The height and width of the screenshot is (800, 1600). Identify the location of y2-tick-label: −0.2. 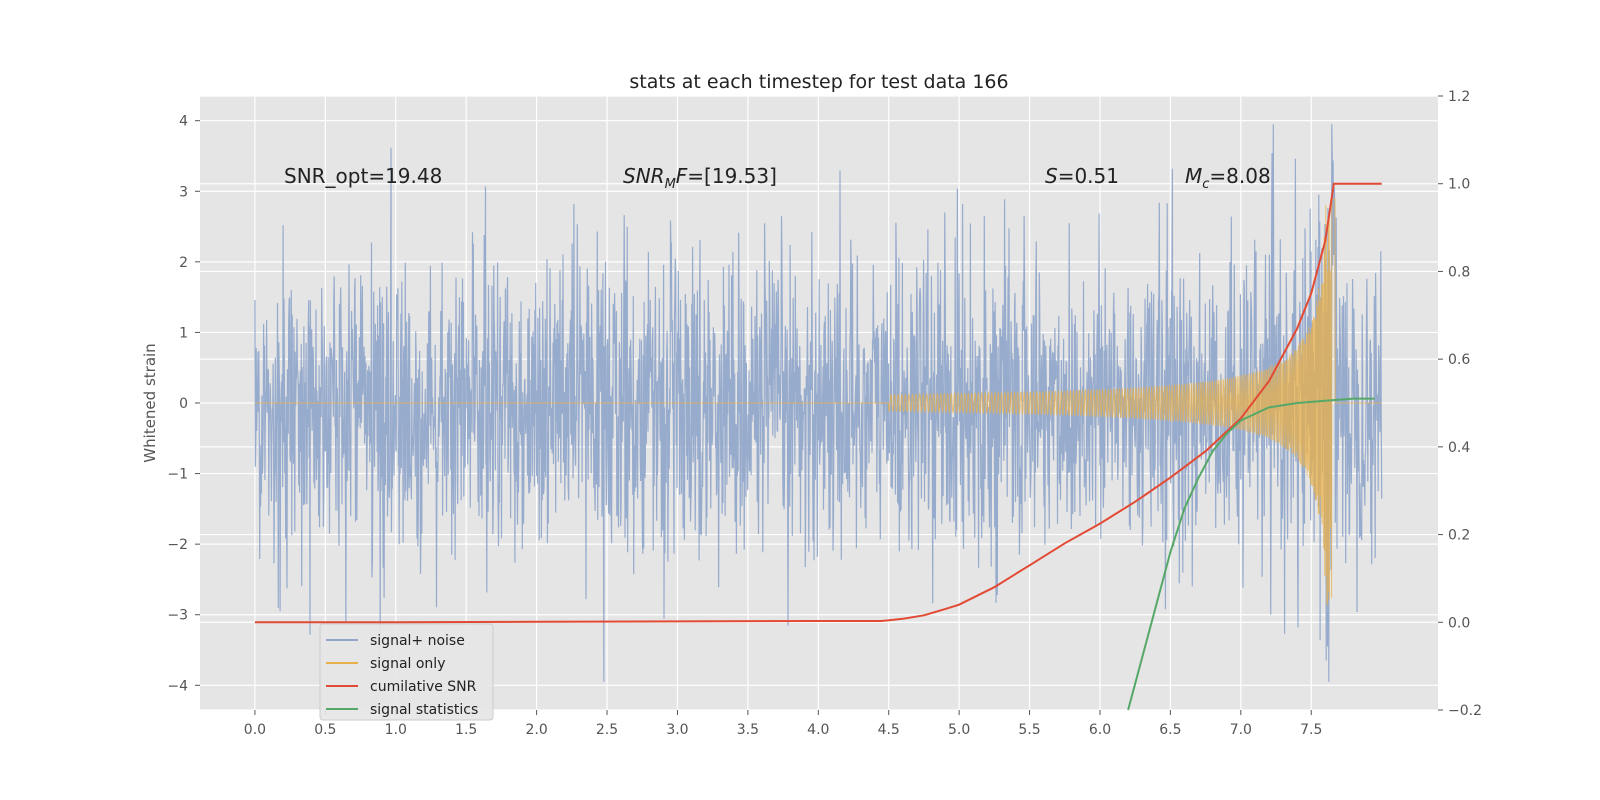
(1465, 711).